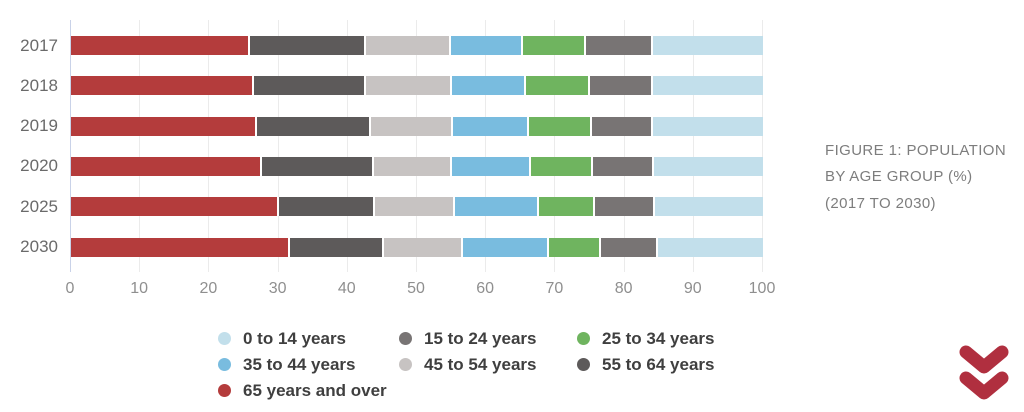  I want to click on y-axis-label: 2017, so click(39, 45).